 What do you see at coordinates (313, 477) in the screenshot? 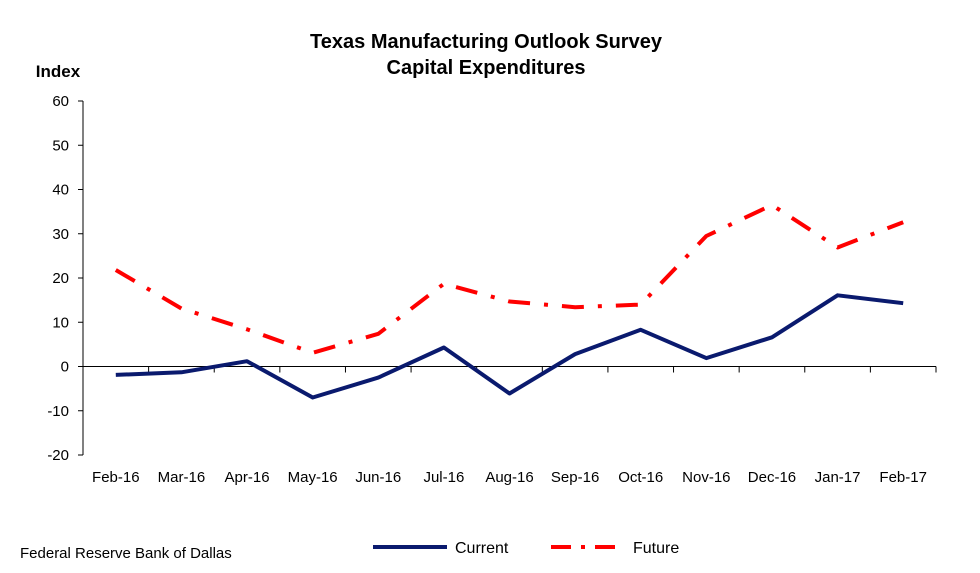
I see `x-tick-label: May-16` at bounding box center [313, 477].